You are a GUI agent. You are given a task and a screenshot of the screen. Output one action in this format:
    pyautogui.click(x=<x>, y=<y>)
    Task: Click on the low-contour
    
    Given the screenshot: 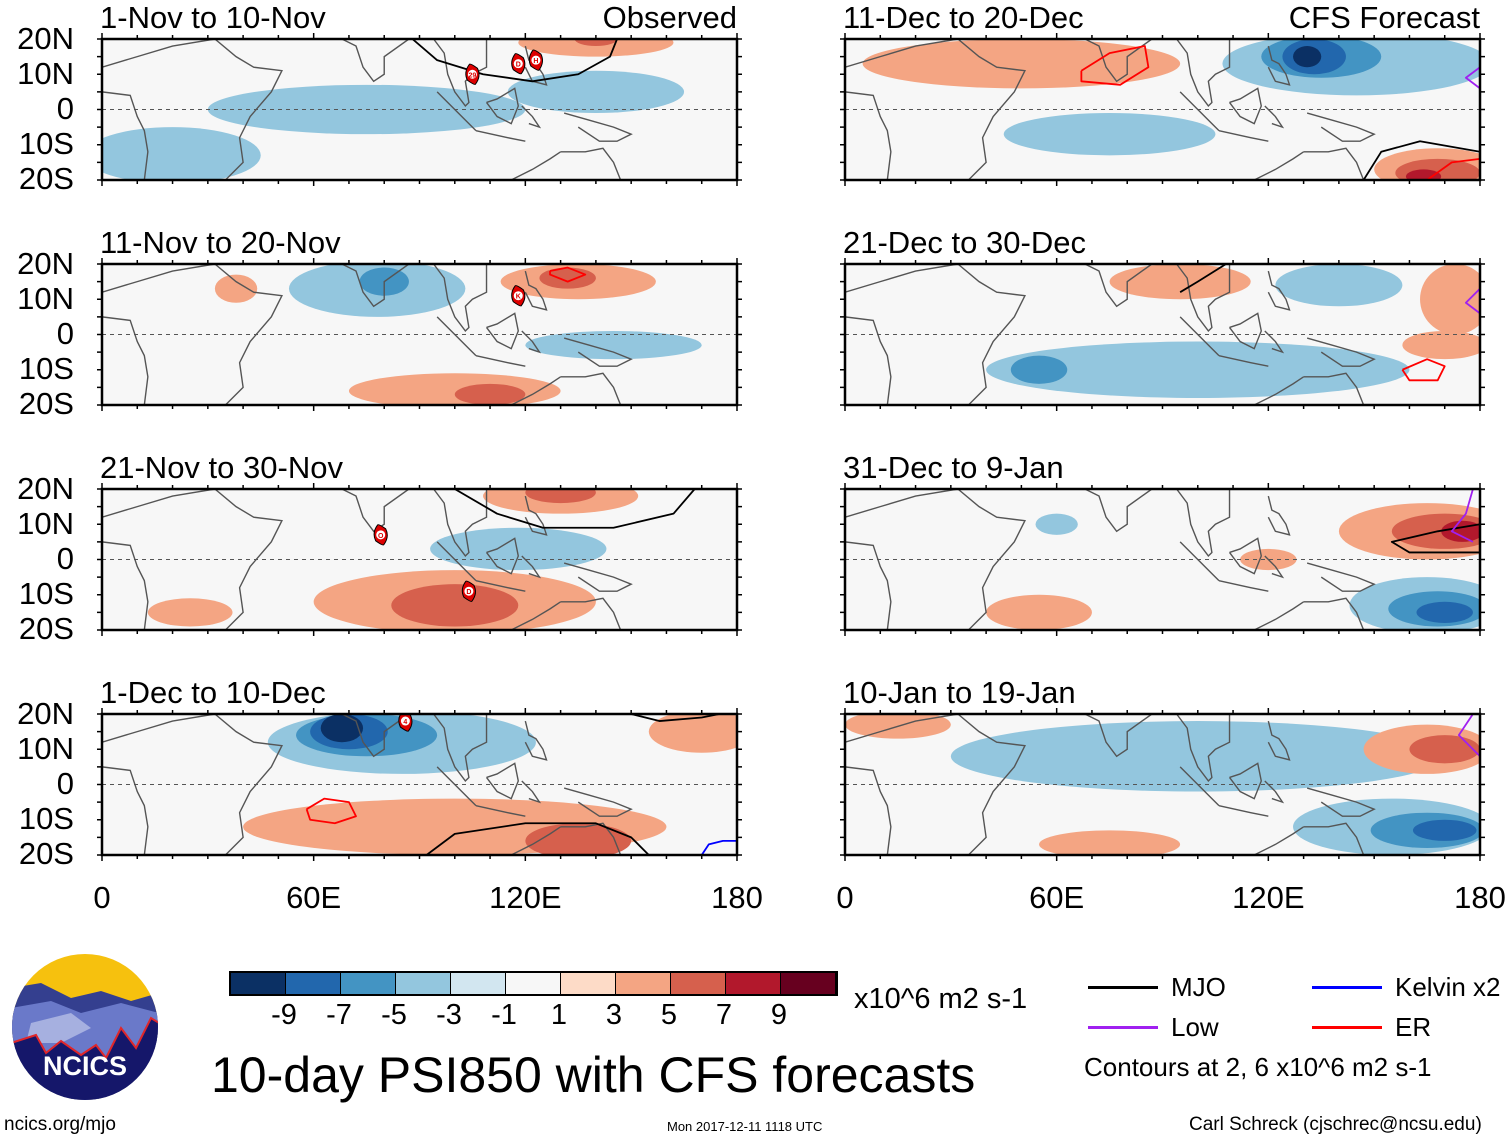 What is the action you would take?
    pyautogui.click(x=1472, y=78)
    